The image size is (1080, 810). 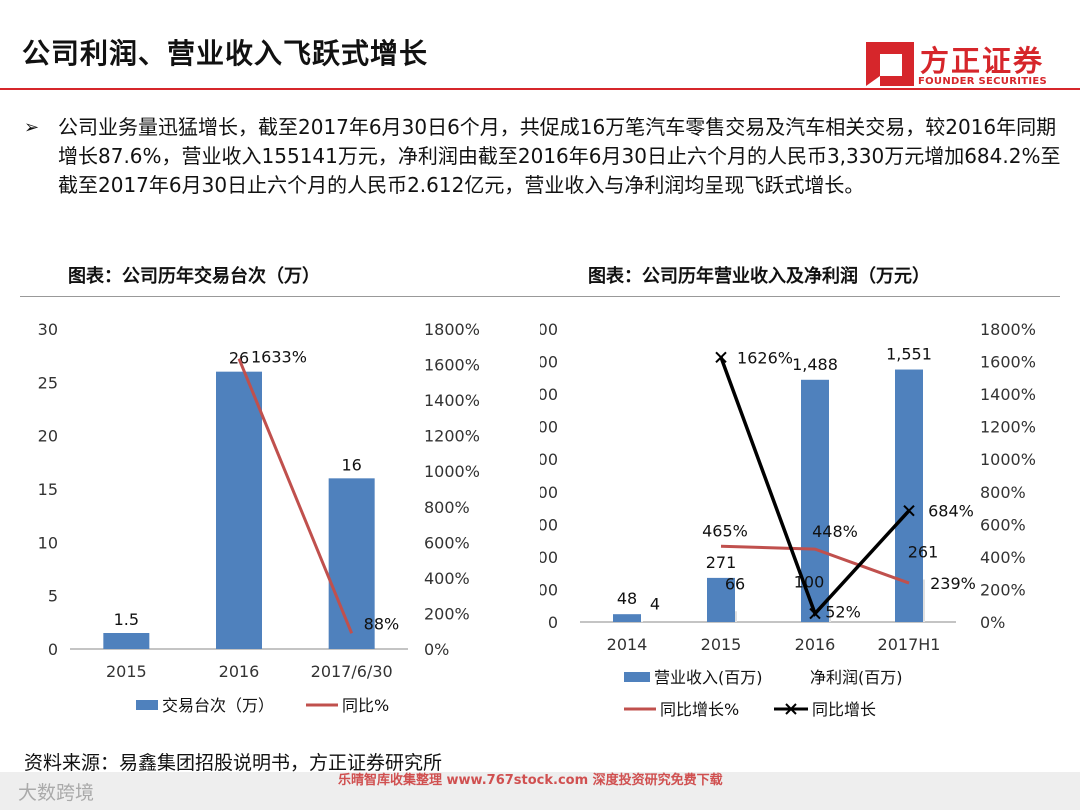 What do you see at coordinates (48, 489) in the screenshot?
I see `y-left-tick-label: 15` at bounding box center [48, 489].